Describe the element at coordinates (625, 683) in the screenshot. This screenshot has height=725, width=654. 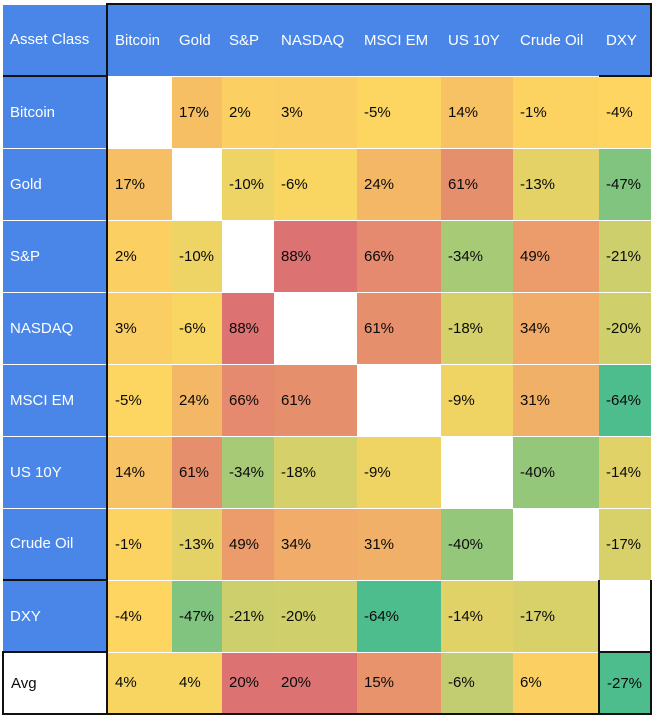
I see `cell-avg-dxy: -27%` at that location.